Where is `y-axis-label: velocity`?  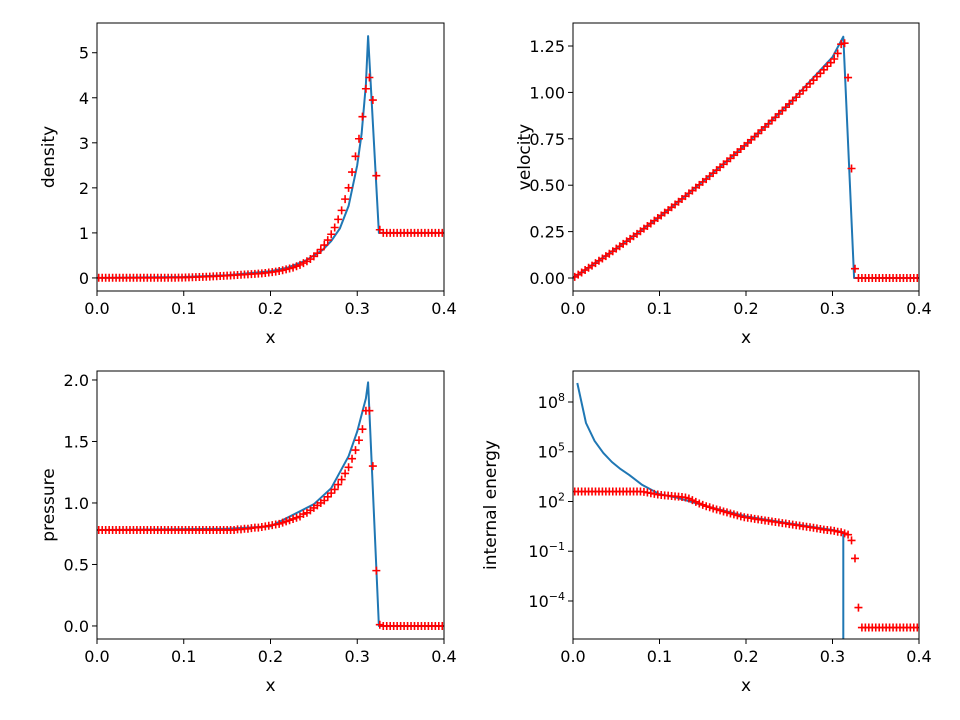 y-axis-label: velocity is located at coordinates (525, 157).